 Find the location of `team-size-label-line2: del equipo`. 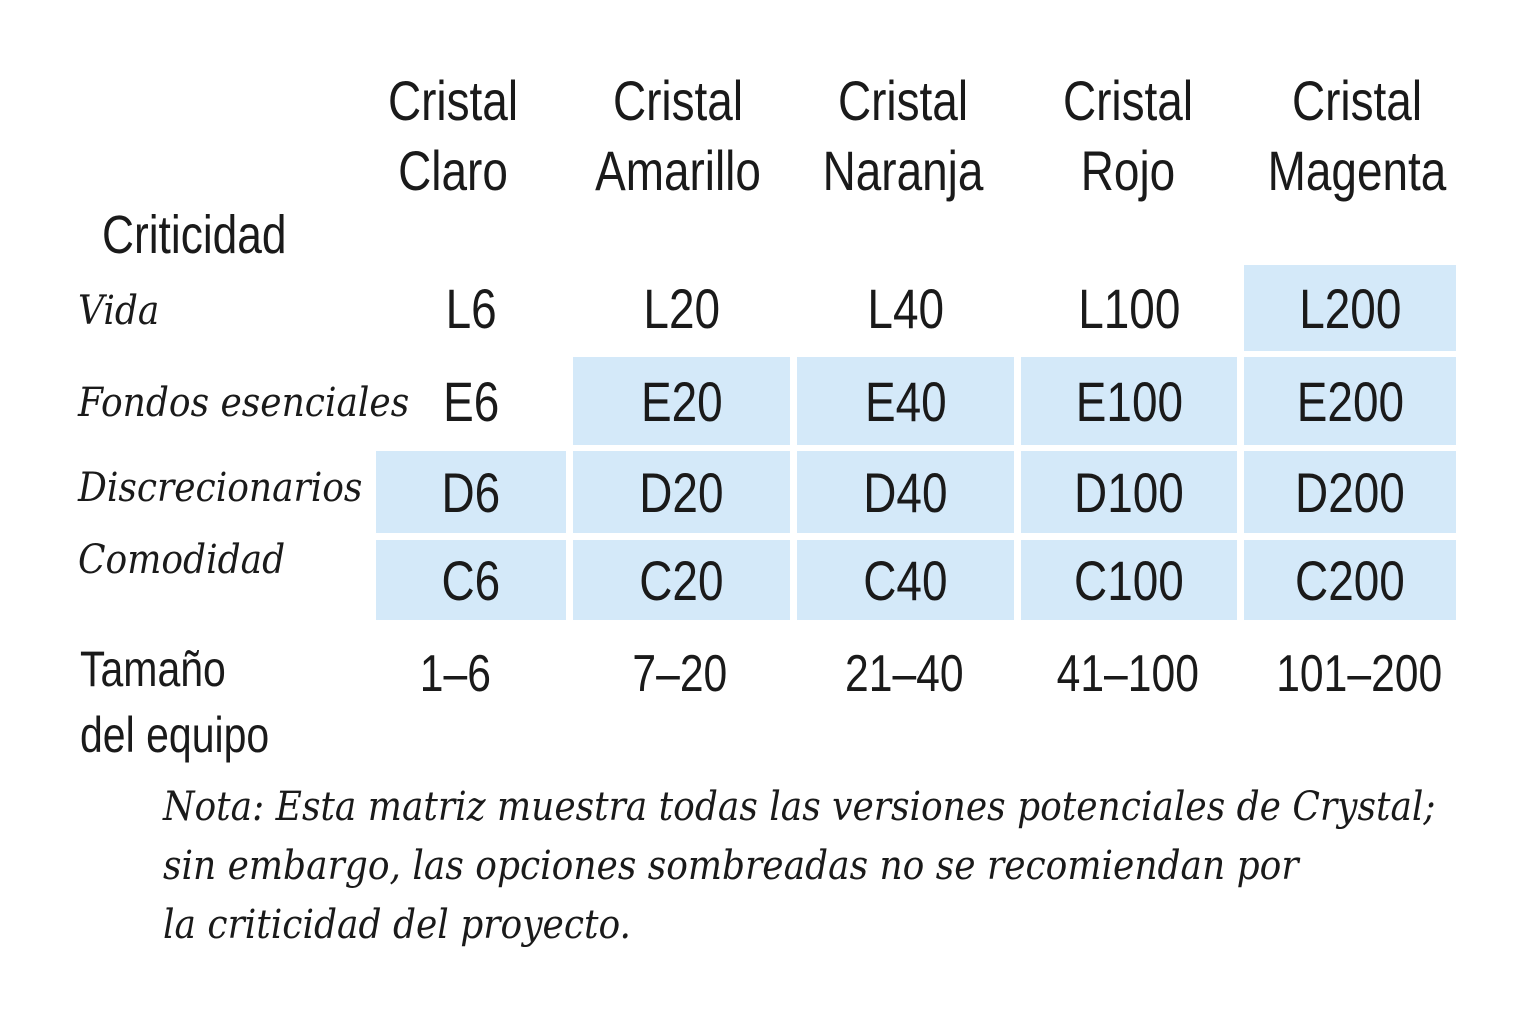

team-size-label-line2: del equipo is located at coordinates (175, 735).